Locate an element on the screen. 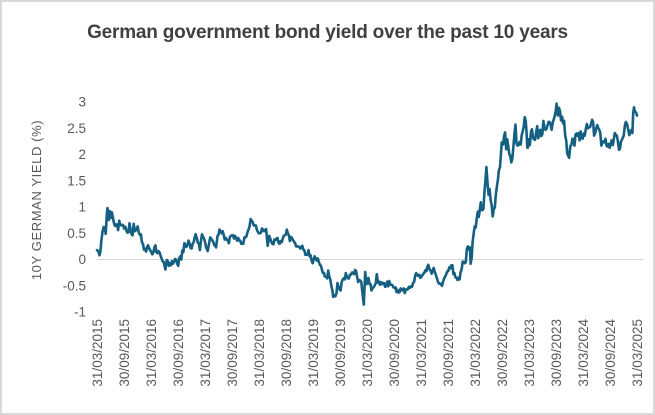 The image size is (655, 415). x-tick-label: 30/09/2015 is located at coordinates (124, 353).